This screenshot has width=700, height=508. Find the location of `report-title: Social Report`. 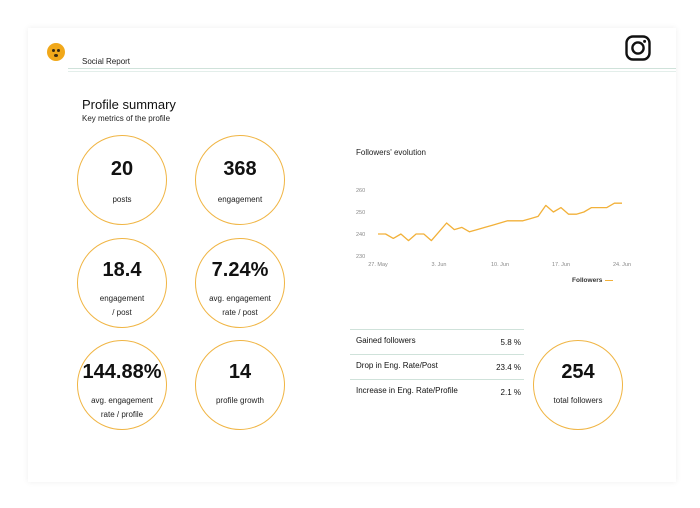

report-title: Social Report is located at coordinates (106, 61).